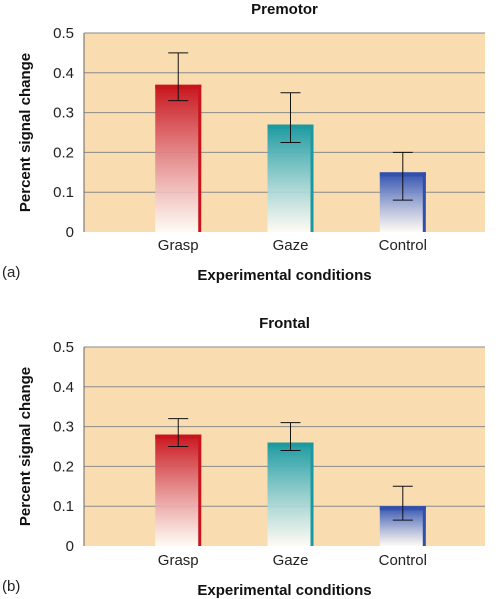  What do you see at coordinates (284, 323) in the screenshot?
I see `chart-title: Frontal` at bounding box center [284, 323].